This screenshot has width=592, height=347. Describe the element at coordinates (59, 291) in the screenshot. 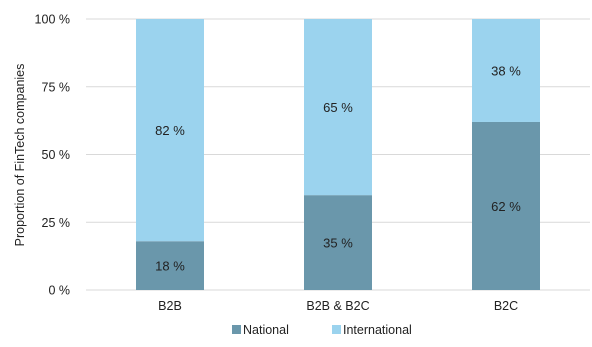

I see `y-tick-label: 0 %` at that location.